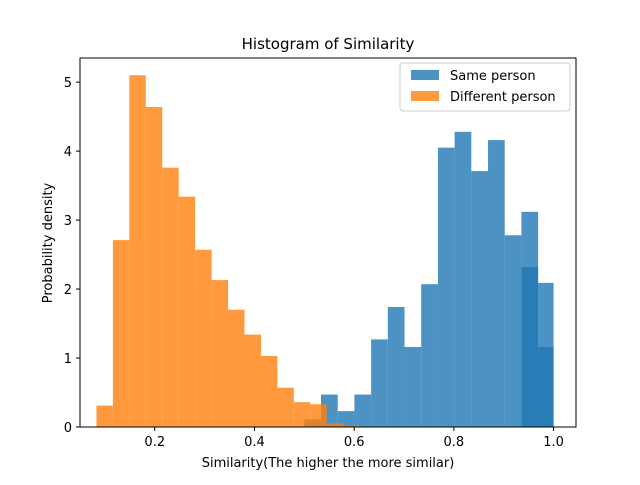 The width and height of the screenshot is (640, 485). Describe the element at coordinates (68, 221) in the screenshot. I see `y-tick-label: 3` at that location.